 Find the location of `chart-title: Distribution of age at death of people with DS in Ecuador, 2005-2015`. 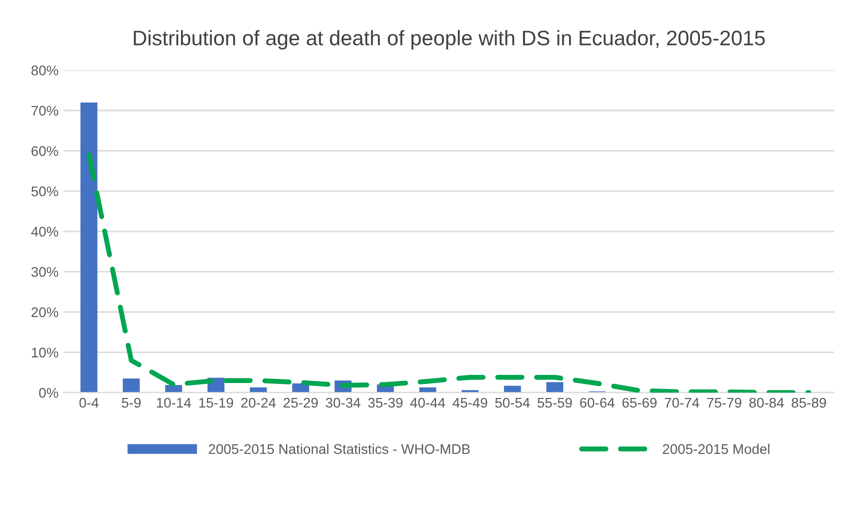

chart-title: Distribution of age at death of people with DS in Ecuador, 2005-2015 is located at coordinates (449, 40).